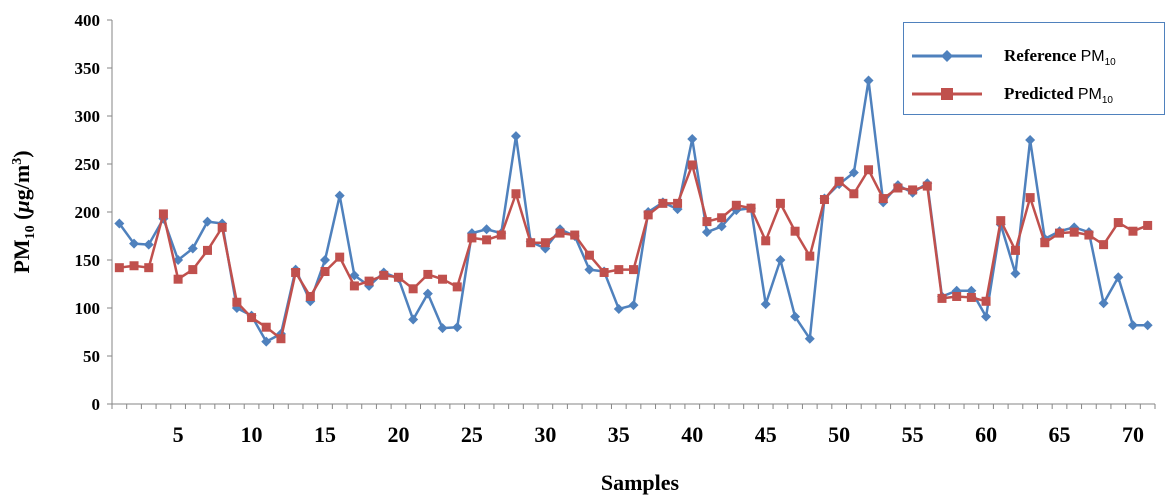 Image resolution: width=1171 pixels, height=496 pixels. Describe the element at coordinates (766, 434) in the screenshot. I see `x-tick-label: 45` at that location.